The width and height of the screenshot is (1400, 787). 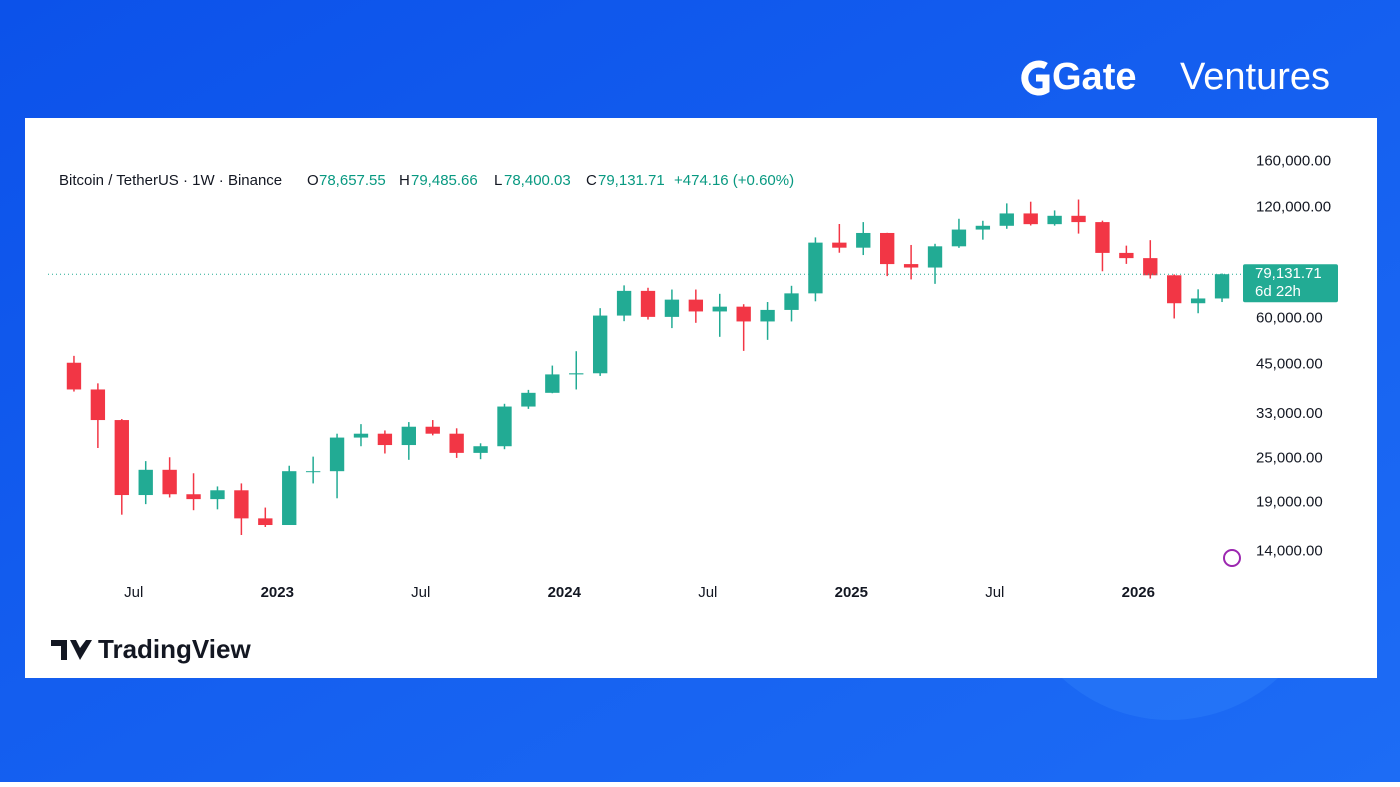 I want to click on ohlc-letter: H, so click(x=404, y=180).